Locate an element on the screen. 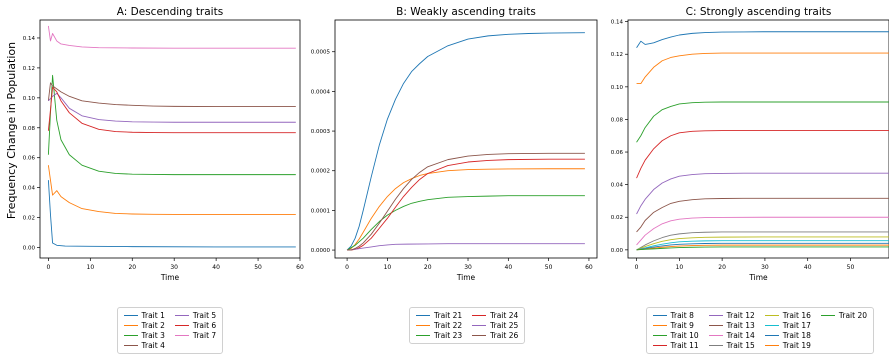 The width and height of the screenshot is (889, 354). x-tick-label: 0 is located at coordinates (637, 267).